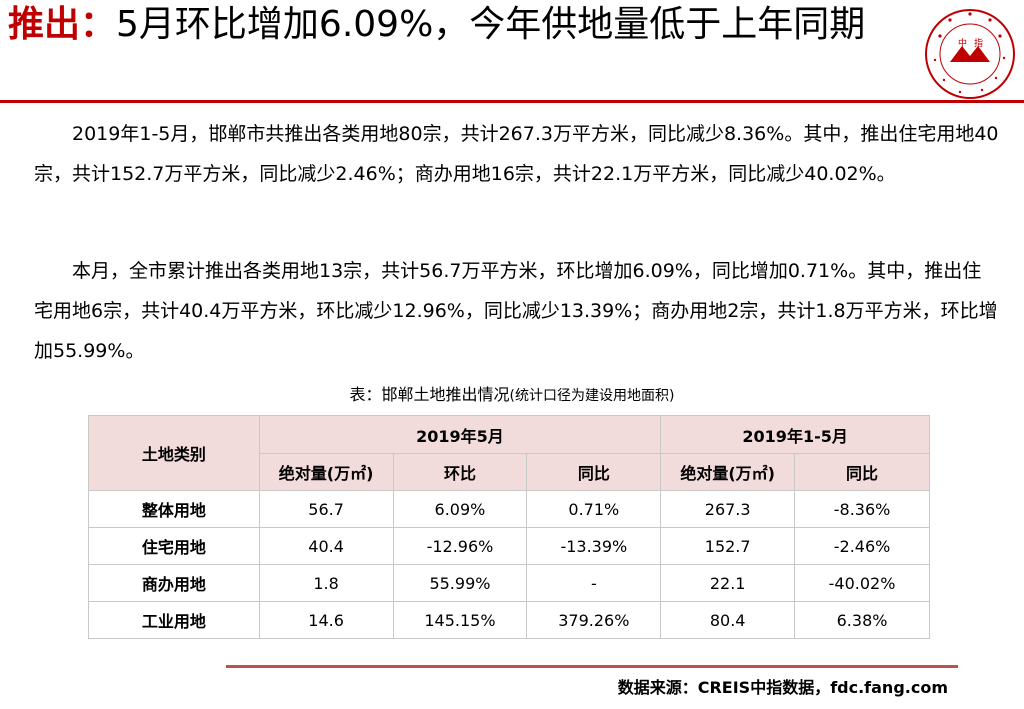 The width and height of the screenshot is (1024, 709). What do you see at coordinates (594, 472) in the screenshot?
I see `subheader-may-yoy: 同比` at bounding box center [594, 472].